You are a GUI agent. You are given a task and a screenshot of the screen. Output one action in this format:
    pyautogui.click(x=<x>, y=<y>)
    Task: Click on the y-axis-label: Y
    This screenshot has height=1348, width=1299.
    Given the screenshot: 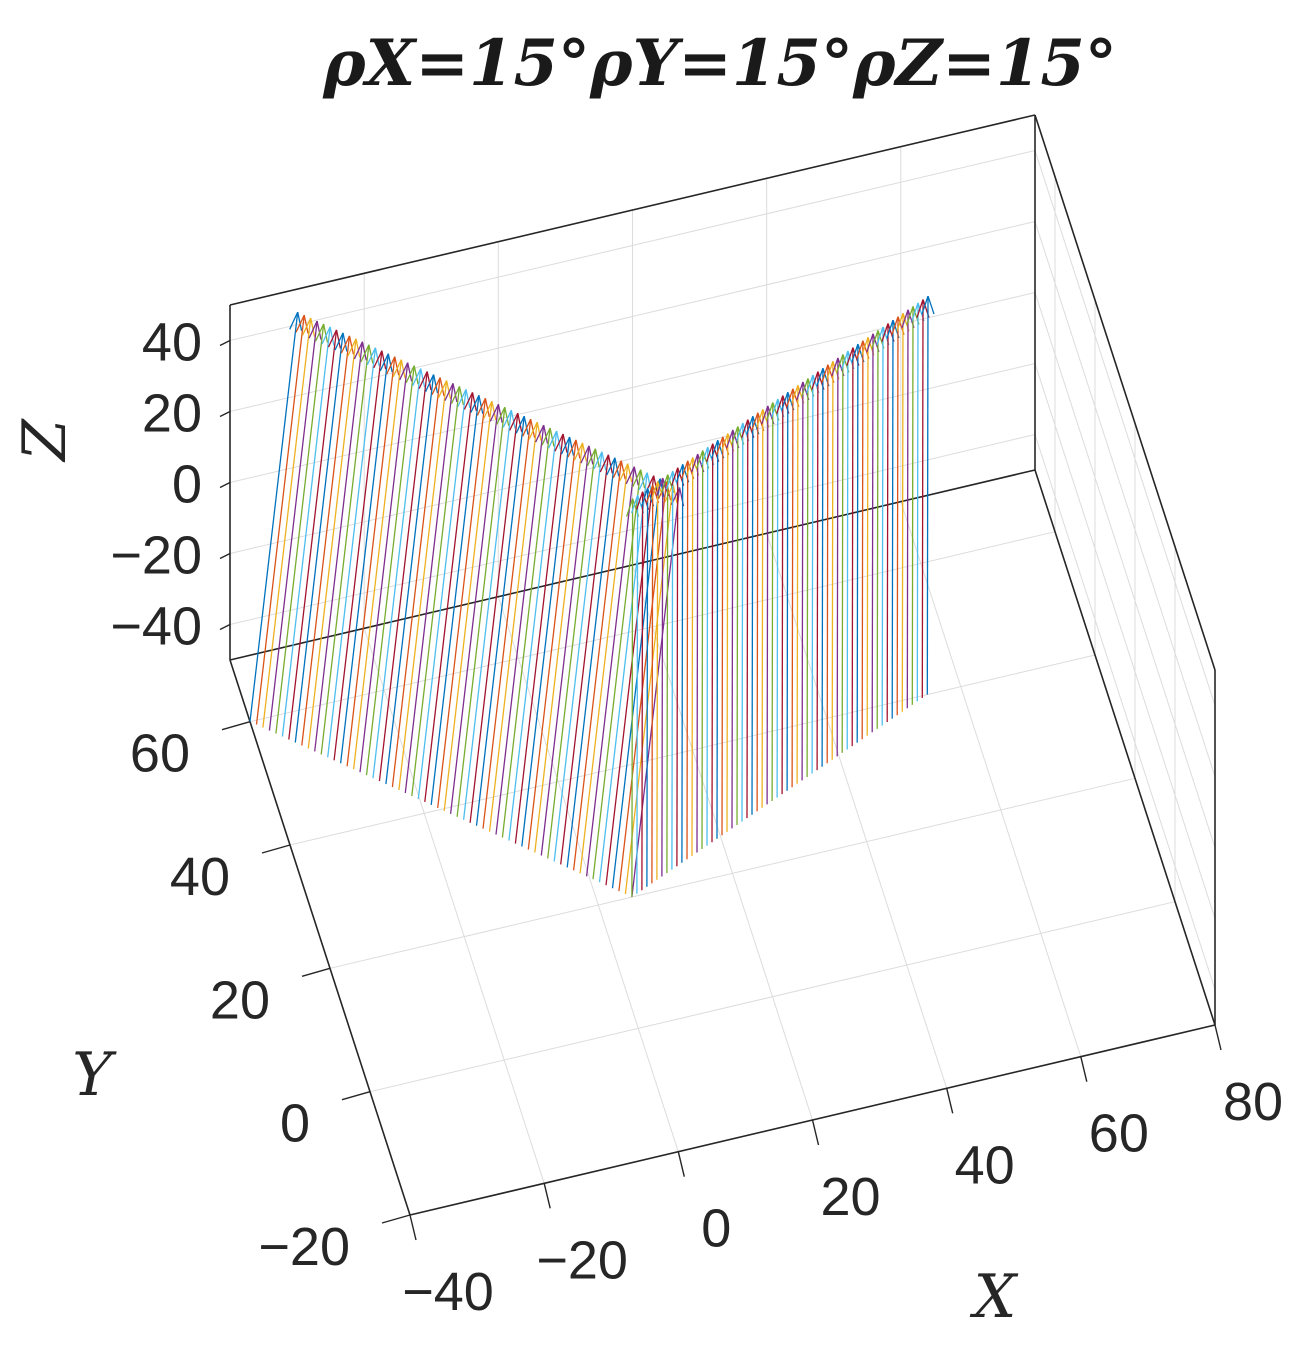 What is the action you would take?
    pyautogui.click(x=94, y=1075)
    